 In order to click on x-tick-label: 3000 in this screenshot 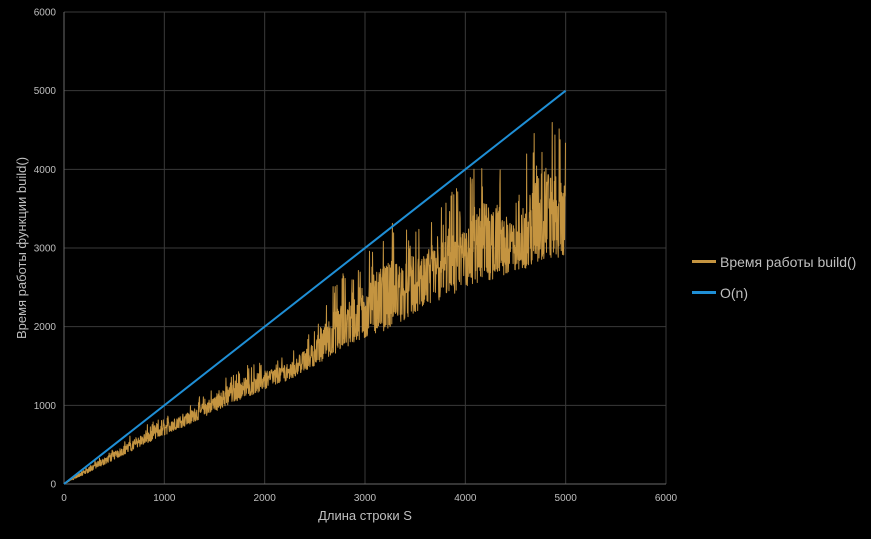, I will do `click(365, 498)`.